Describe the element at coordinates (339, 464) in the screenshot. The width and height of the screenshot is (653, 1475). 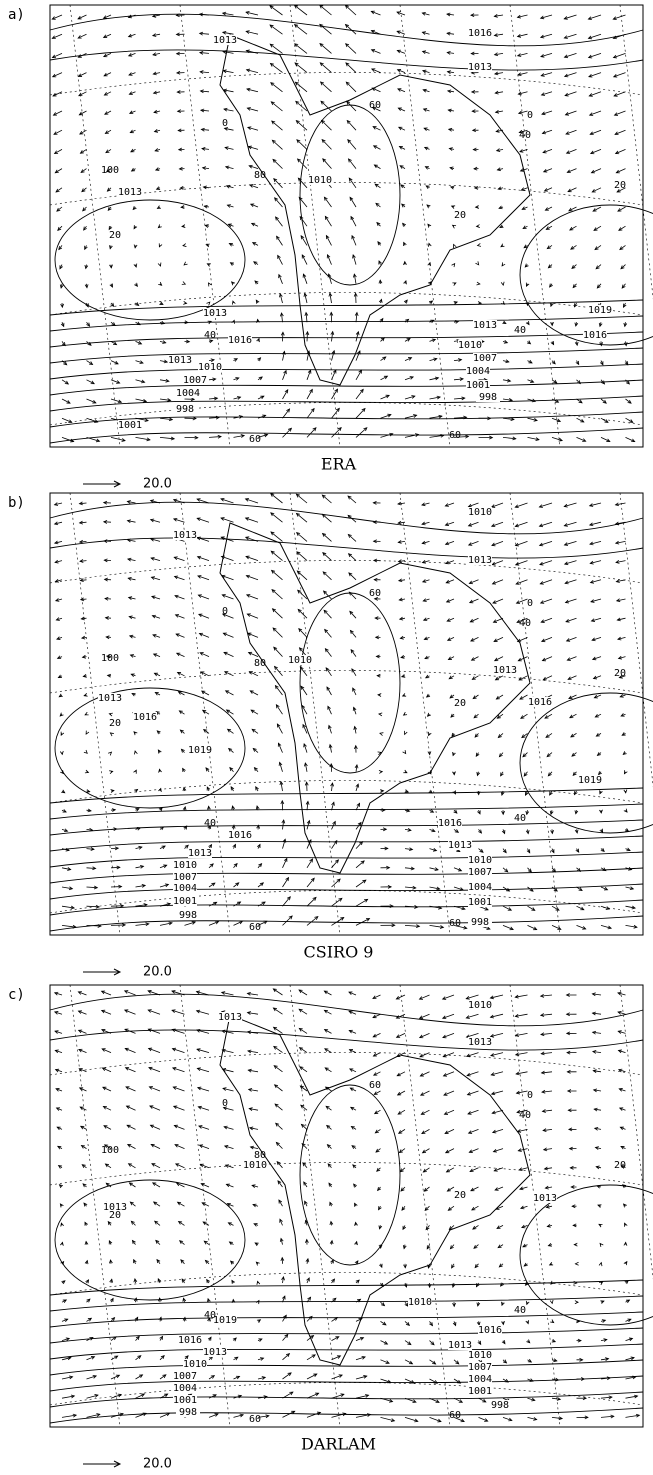
I see `panel-title: ERA` at that location.